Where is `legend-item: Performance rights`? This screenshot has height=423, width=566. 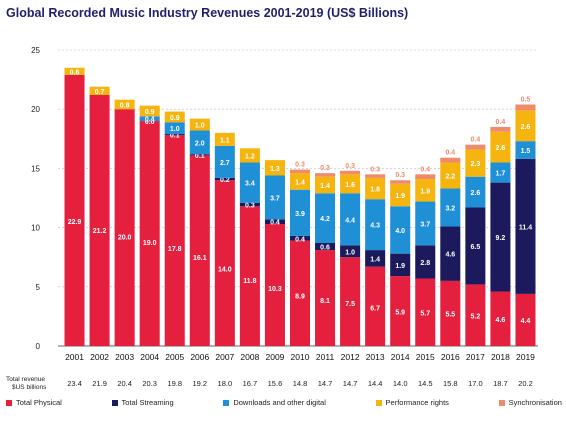 legend-item: Performance rights is located at coordinates (412, 402).